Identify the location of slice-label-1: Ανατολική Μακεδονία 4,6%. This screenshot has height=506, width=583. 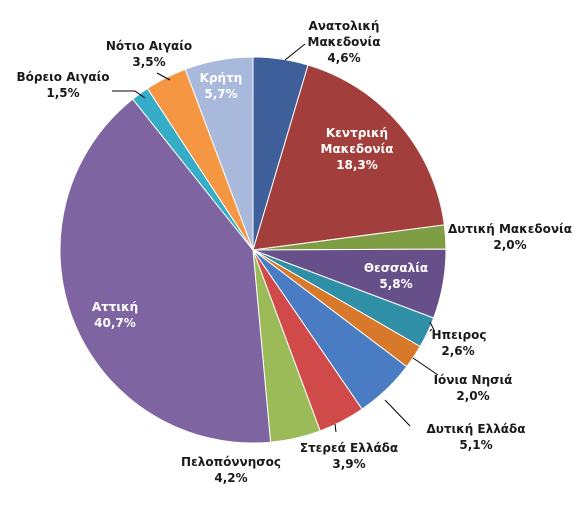
(344, 42).